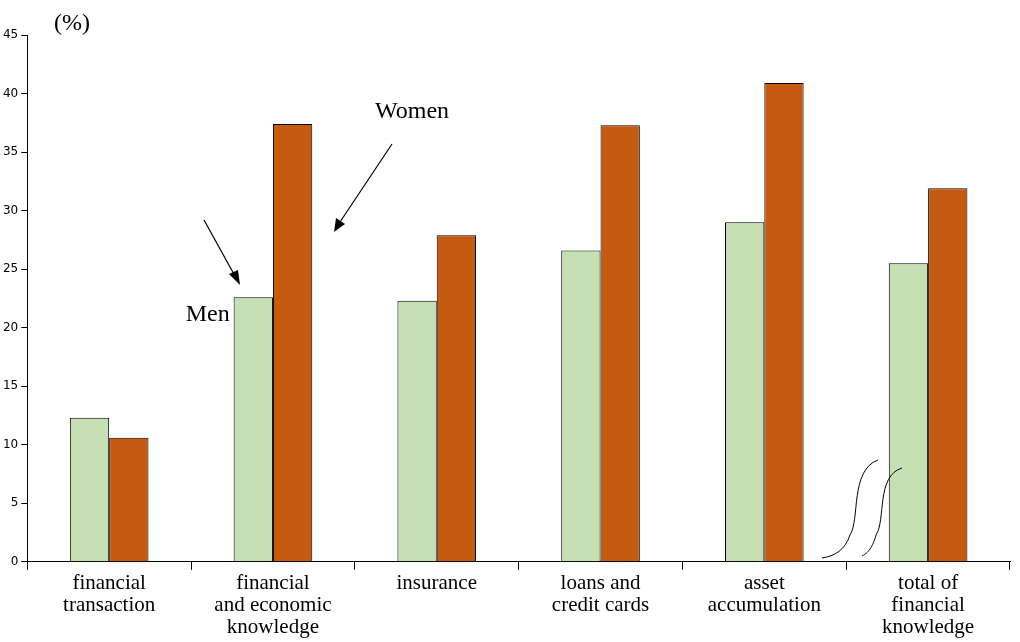 The height and width of the screenshot is (642, 1020). What do you see at coordinates (72, 22) in the screenshot?
I see `y-axis-title: (%)` at bounding box center [72, 22].